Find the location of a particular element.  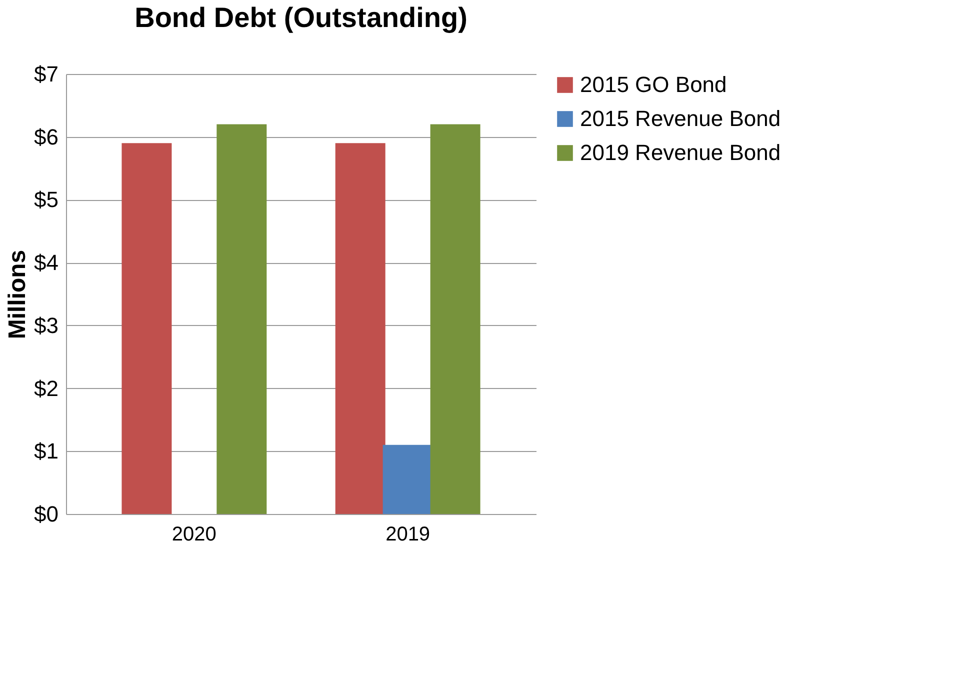

y-tick-label: $0 is located at coordinates (46, 514).